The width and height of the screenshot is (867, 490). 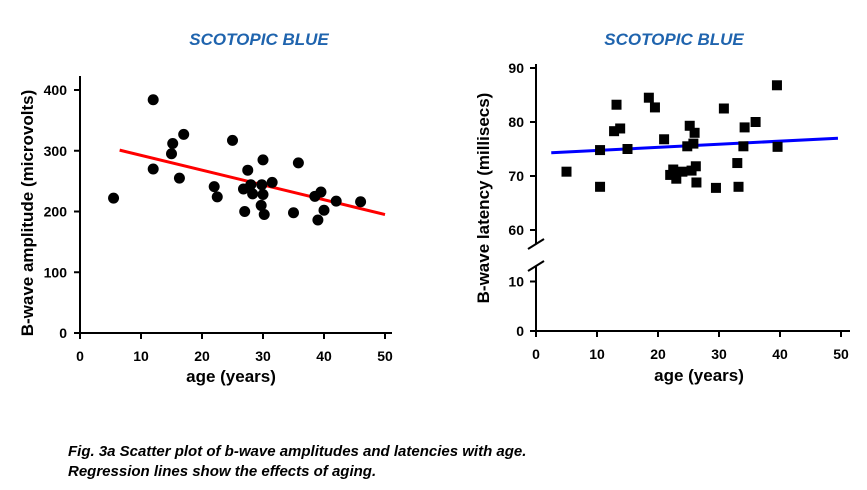 What do you see at coordinates (63, 333) in the screenshot?
I see `amplitude-y-tick-label: 0` at bounding box center [63, 333].